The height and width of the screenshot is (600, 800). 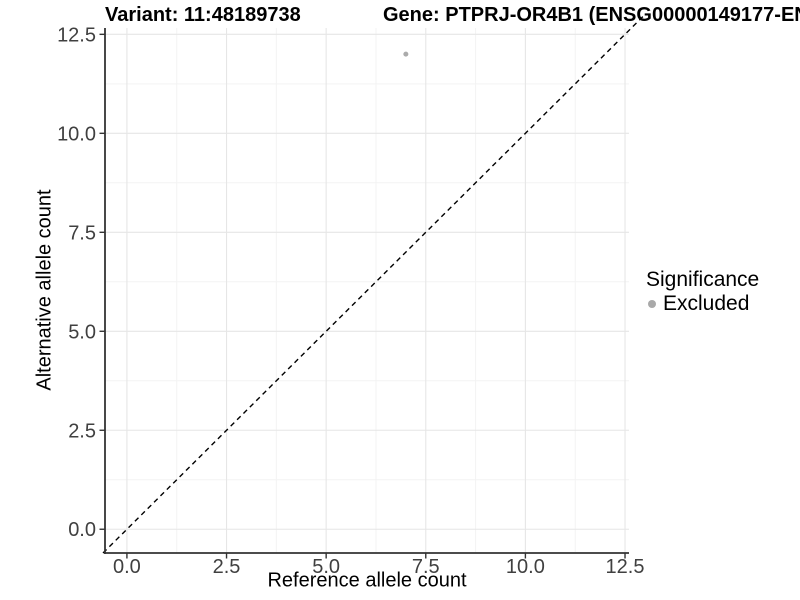 What do you see at coordinates (326, 567) in the screenshot?
I see `x-tick-label: 5.0` at bounding box center [326, 567].